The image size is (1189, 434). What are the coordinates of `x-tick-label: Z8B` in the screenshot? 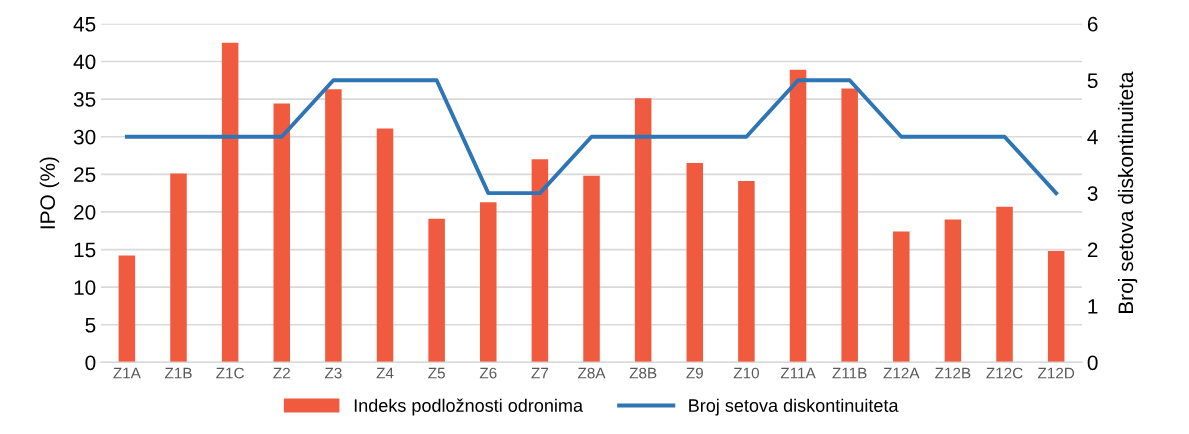 It's located at (643, 373).